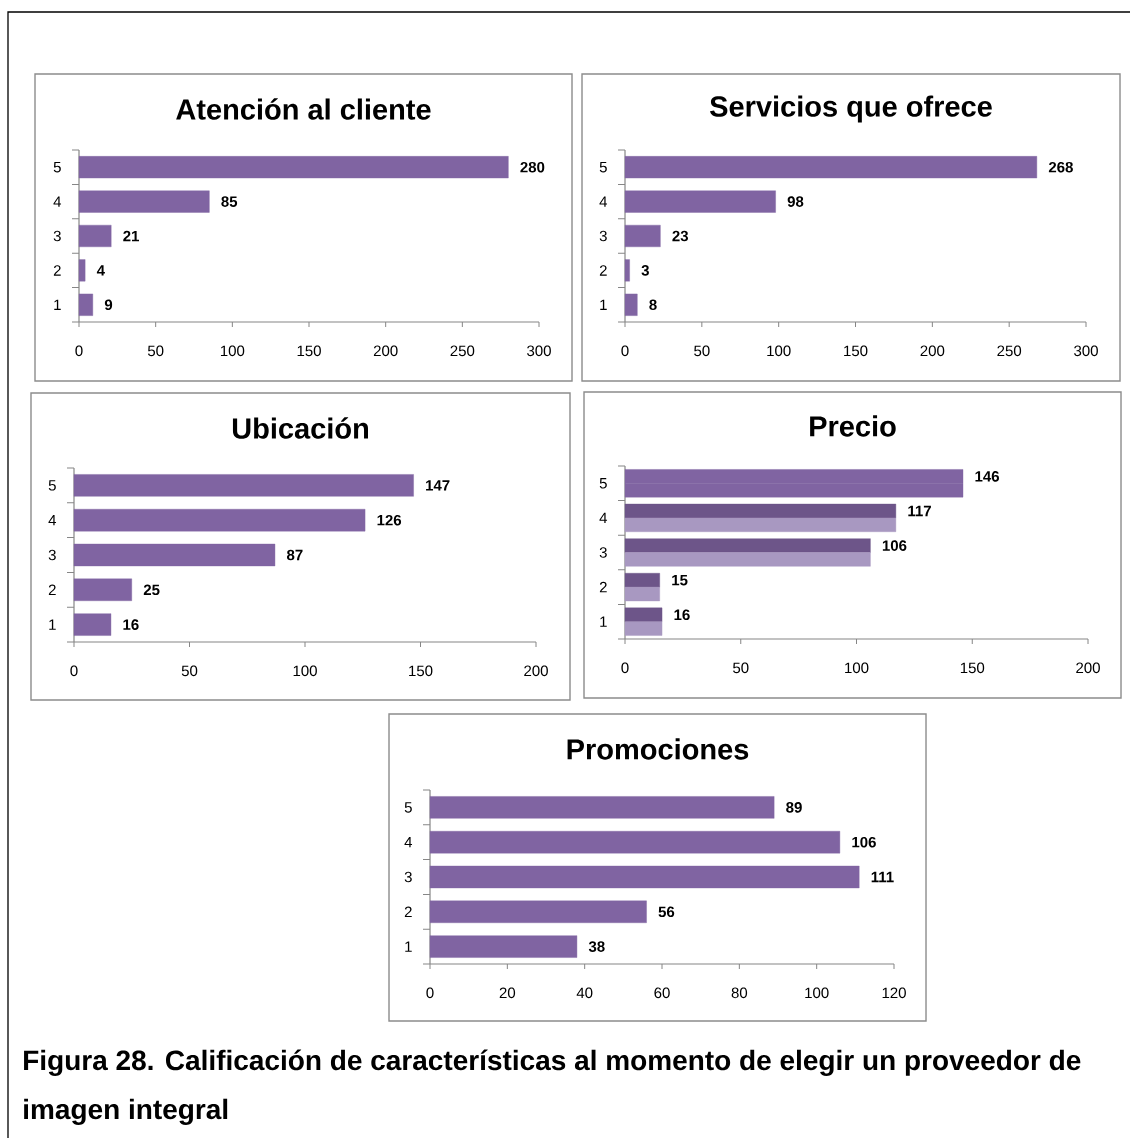  Describe the element at coordinates (584, 993) in the screenshot. I see `x-tick-label: 40` at that location.